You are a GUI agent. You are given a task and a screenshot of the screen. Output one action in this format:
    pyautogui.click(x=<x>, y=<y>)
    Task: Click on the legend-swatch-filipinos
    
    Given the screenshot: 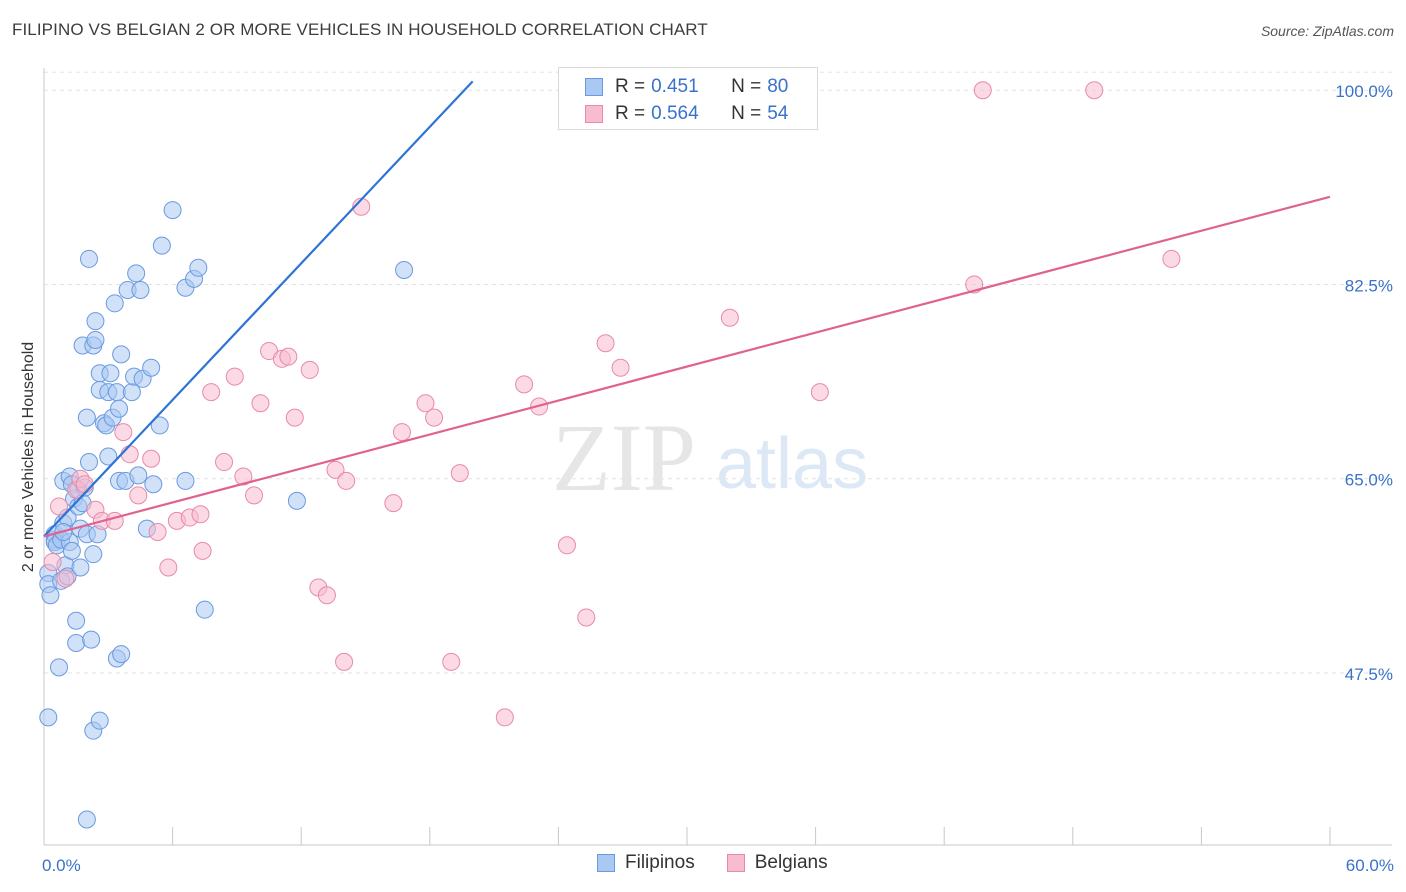 What is the action you would take?
    pyautogui.click(x=594, y=87)
    